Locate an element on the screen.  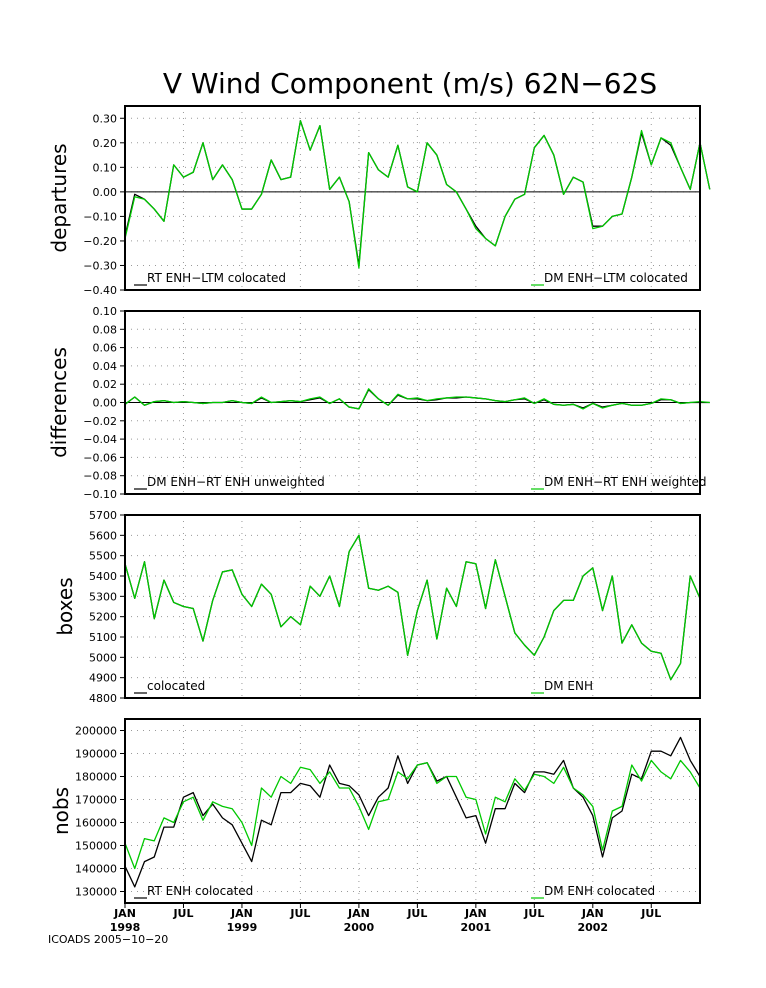
y-tick-label: −0.40 is located at coordinates (100, 290).